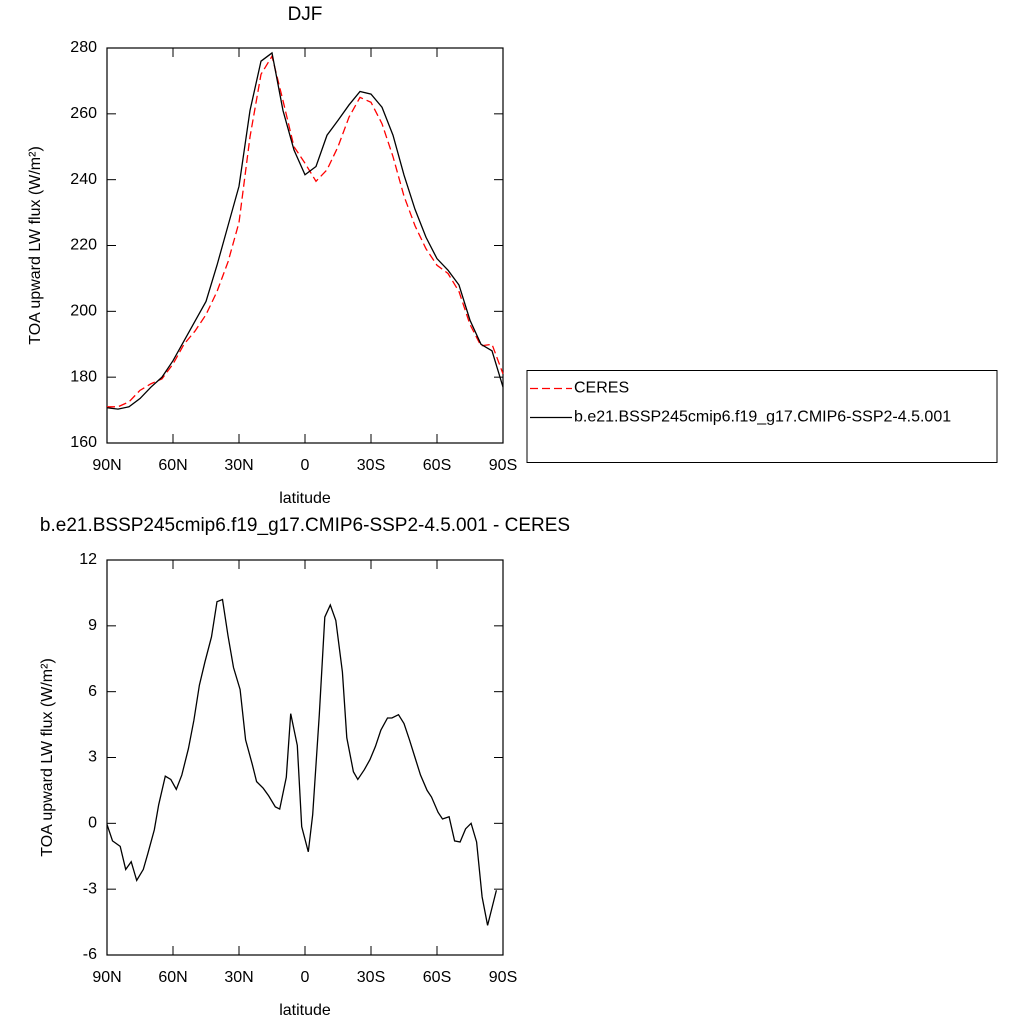  Describe the element at coordinates (83, 245) in the screenshot. I see `y-tick-label: 220` at that location.